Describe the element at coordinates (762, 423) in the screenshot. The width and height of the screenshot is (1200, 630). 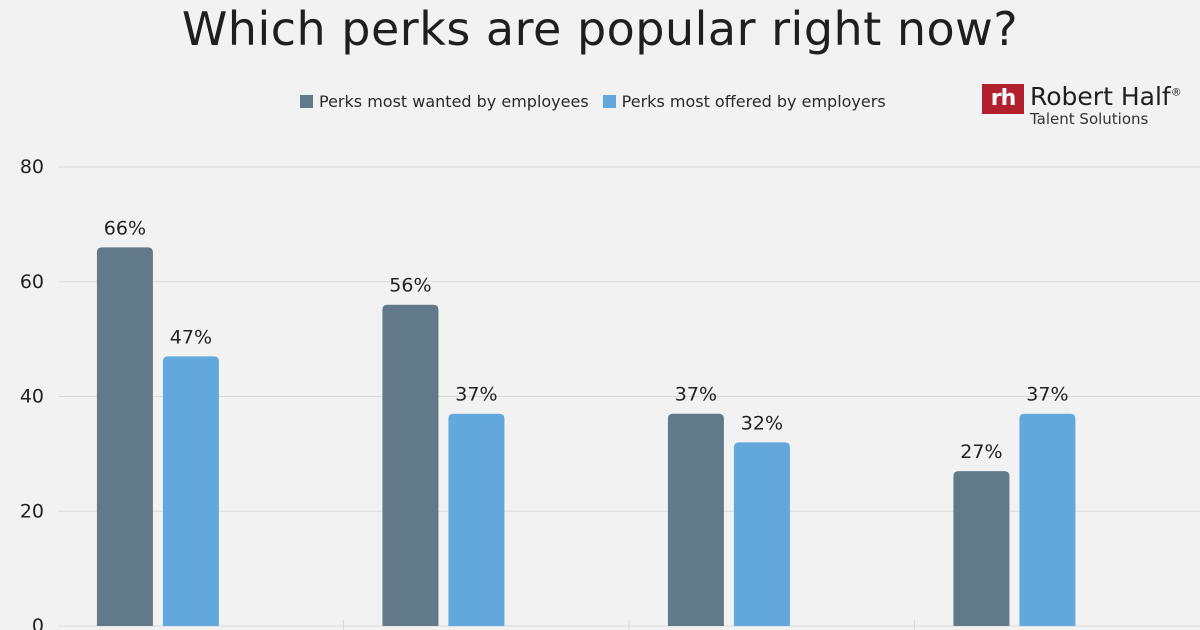
I see `data-label: 32%` at that location.